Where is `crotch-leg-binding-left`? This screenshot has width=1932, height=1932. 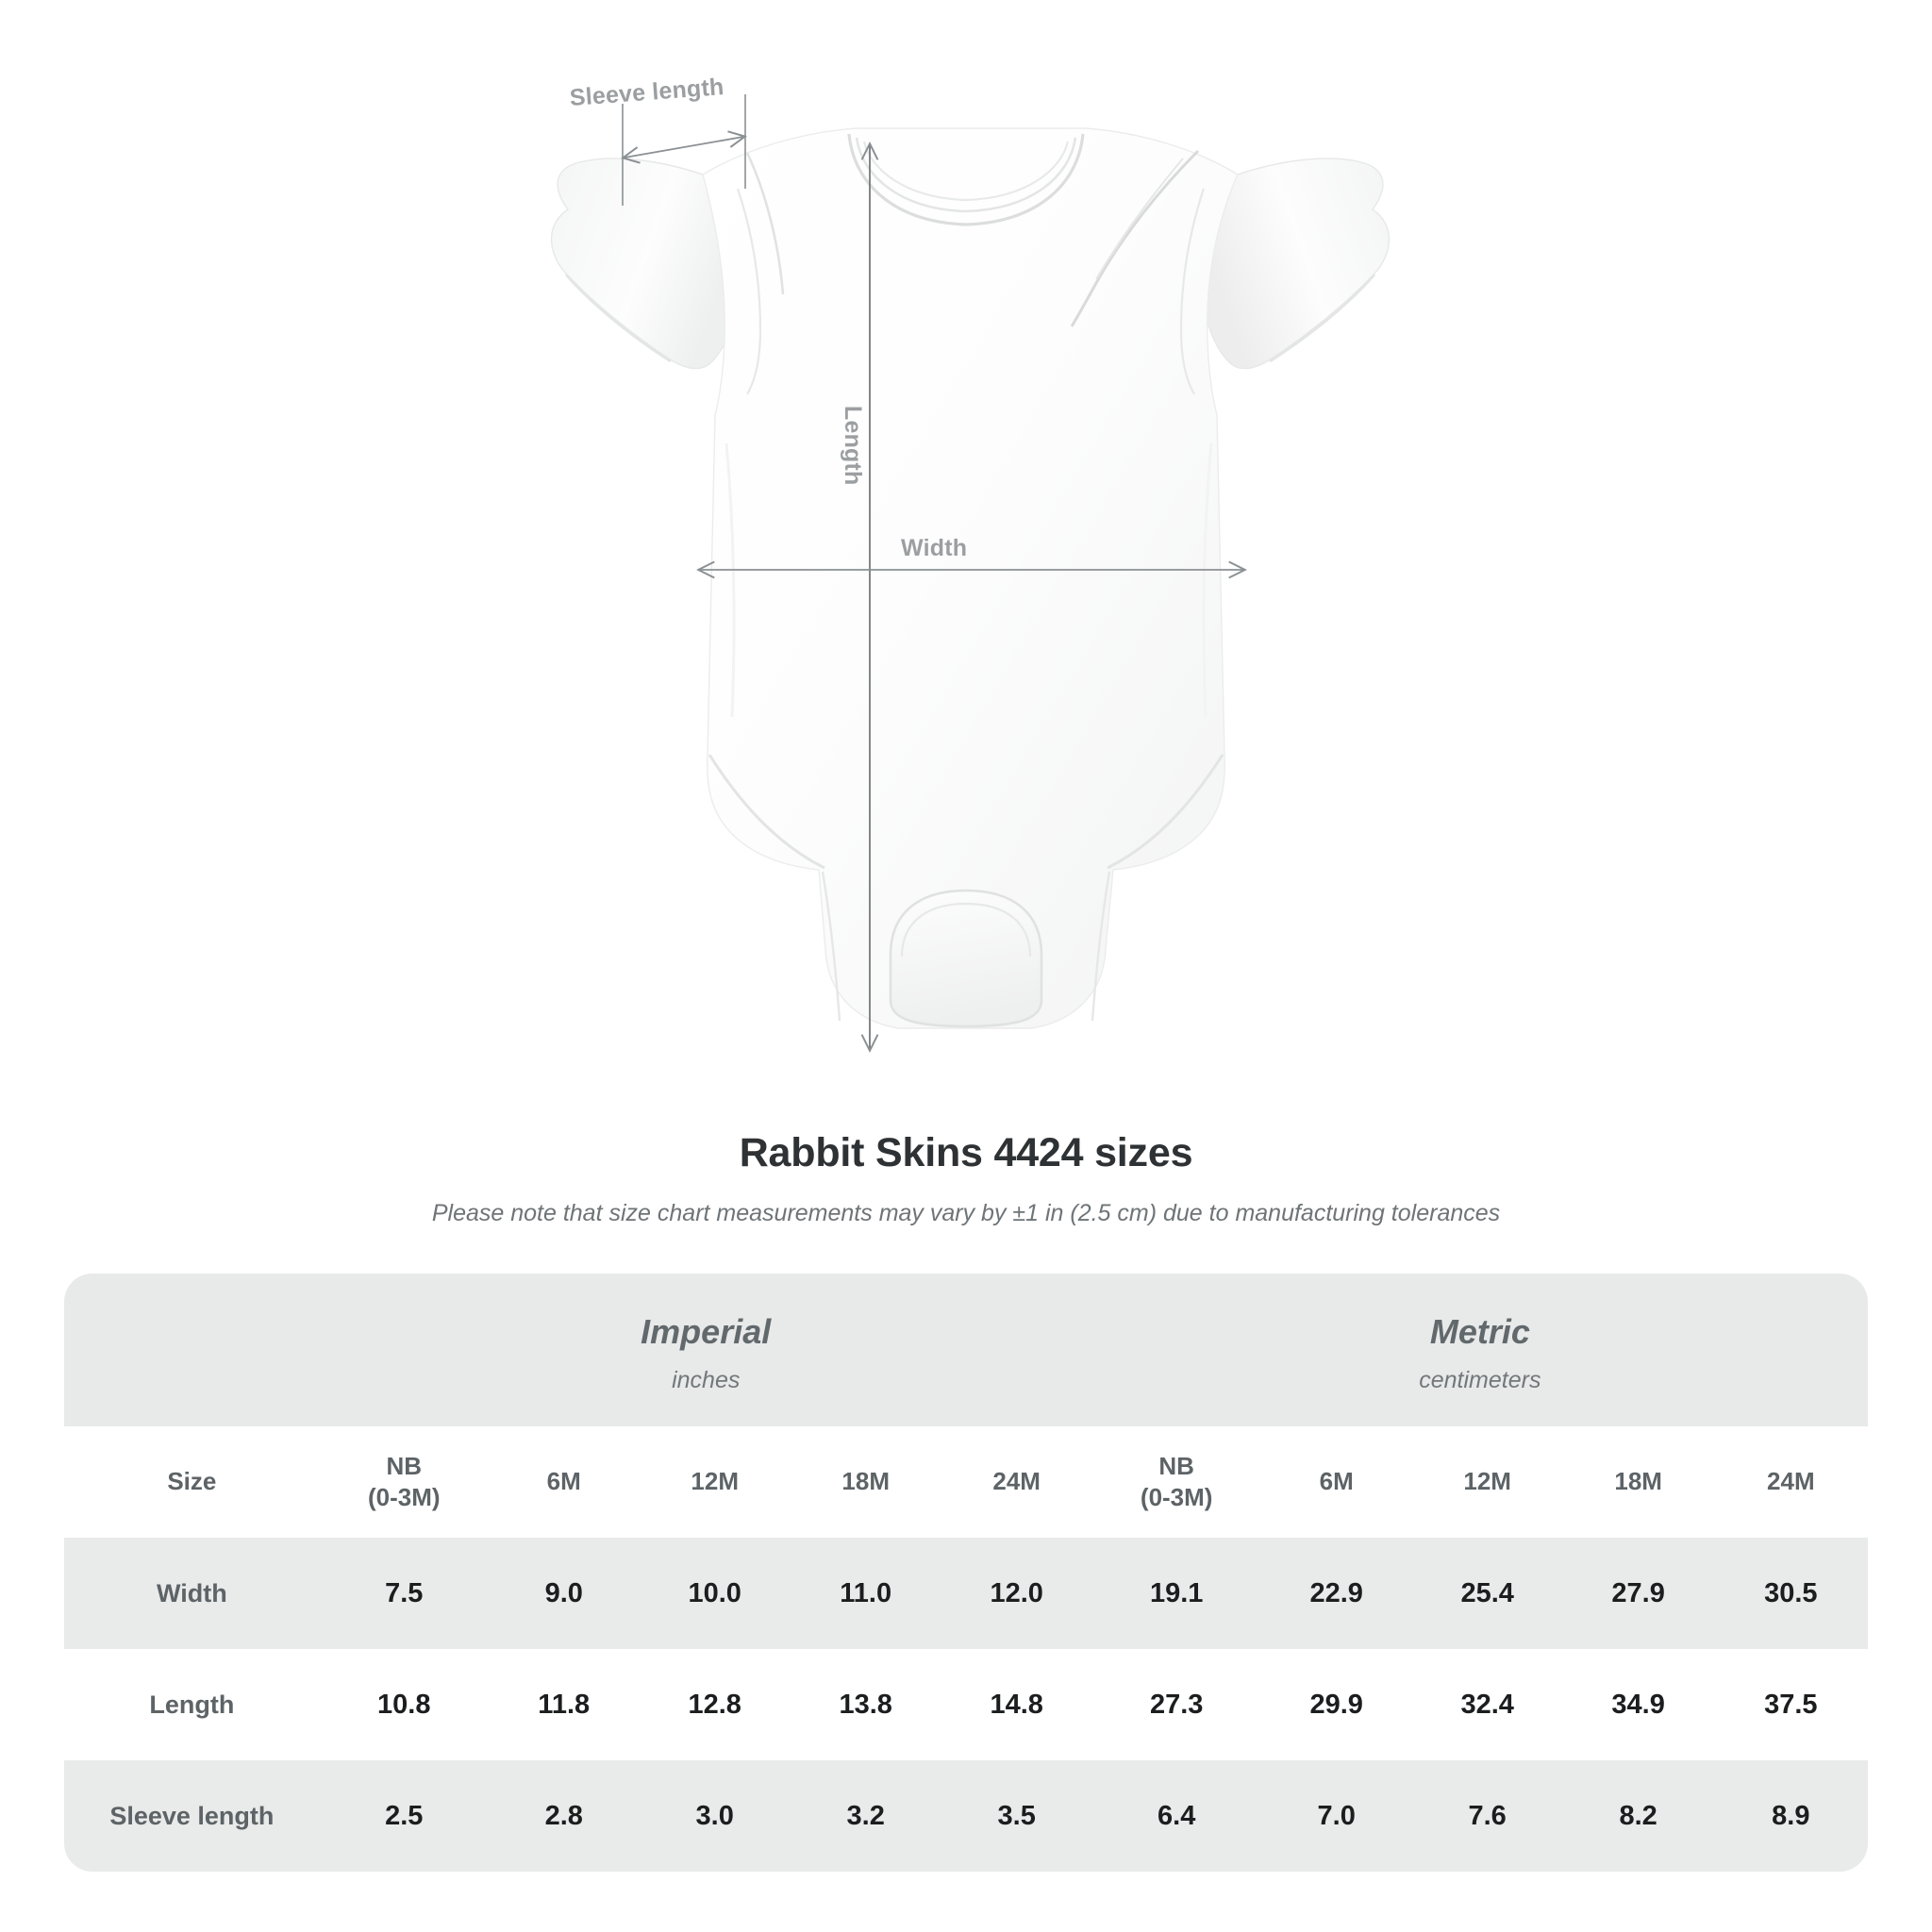
crotch-leg-binding-left is located at coordinates (831, 947).